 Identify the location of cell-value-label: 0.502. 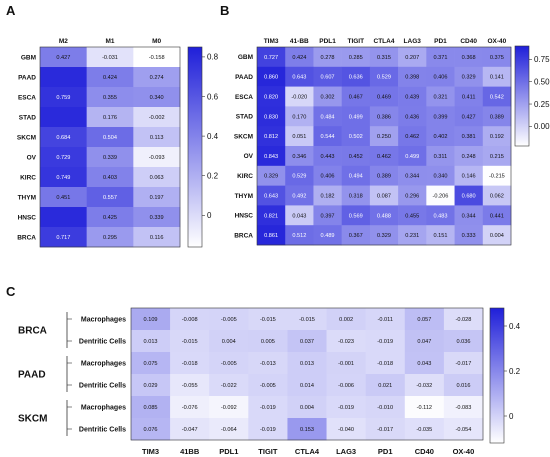
(356, 137).